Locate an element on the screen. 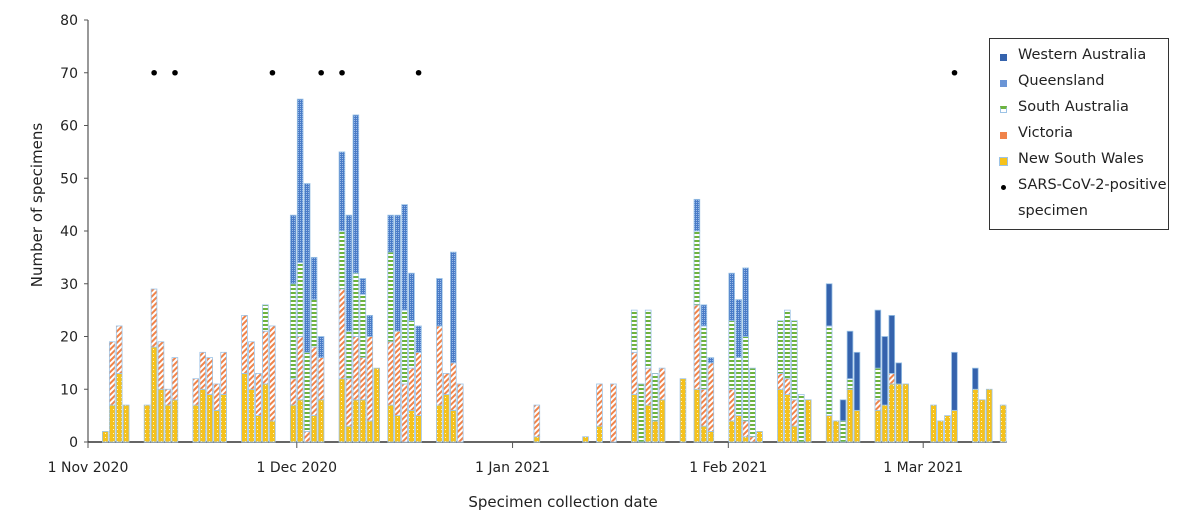  legend-label: New South Wales is located at coordinates (1081, 159).